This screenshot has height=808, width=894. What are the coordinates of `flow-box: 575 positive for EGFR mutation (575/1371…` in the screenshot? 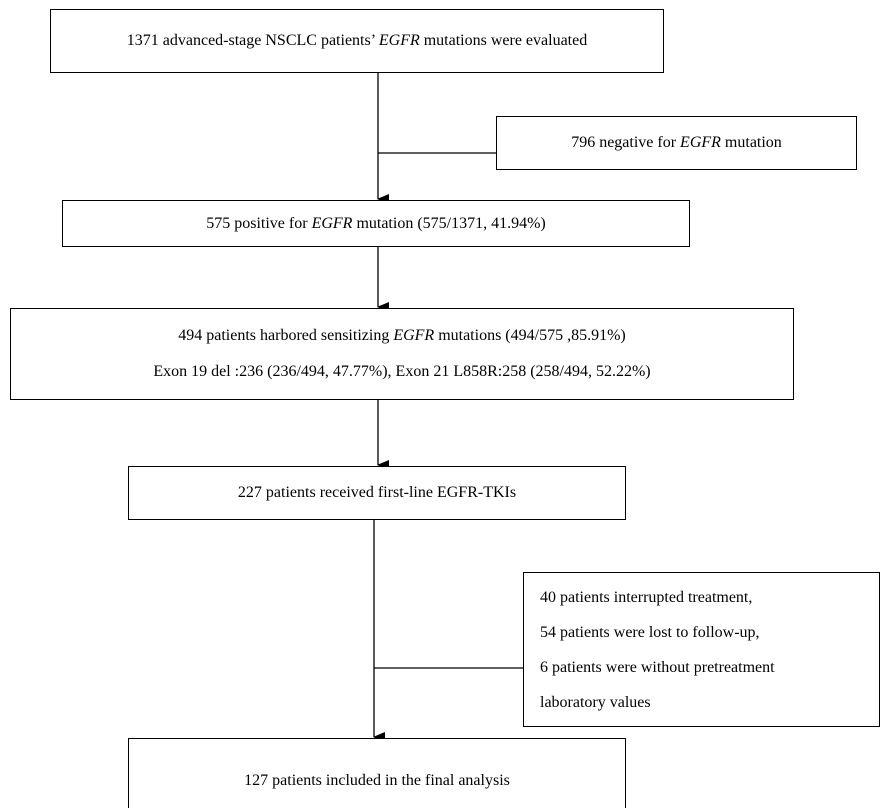 It's located at (376, 223).